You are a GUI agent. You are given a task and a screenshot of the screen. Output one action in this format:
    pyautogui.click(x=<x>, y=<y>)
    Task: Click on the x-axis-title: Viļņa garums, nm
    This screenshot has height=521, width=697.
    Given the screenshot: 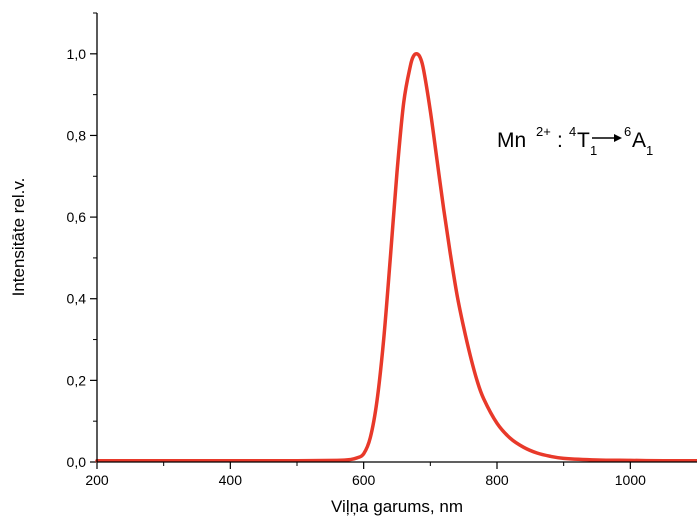 What is the action you would take?
    pyautogui.click(x=397, y=506)
    